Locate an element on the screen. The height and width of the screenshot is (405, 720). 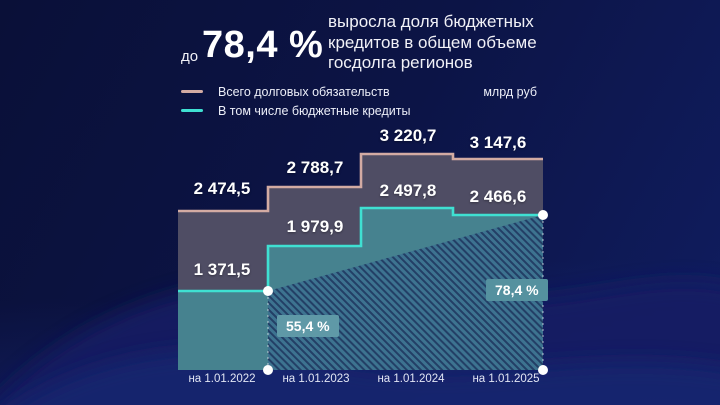
headline-prefix: до is located at coordinates (190, 56).